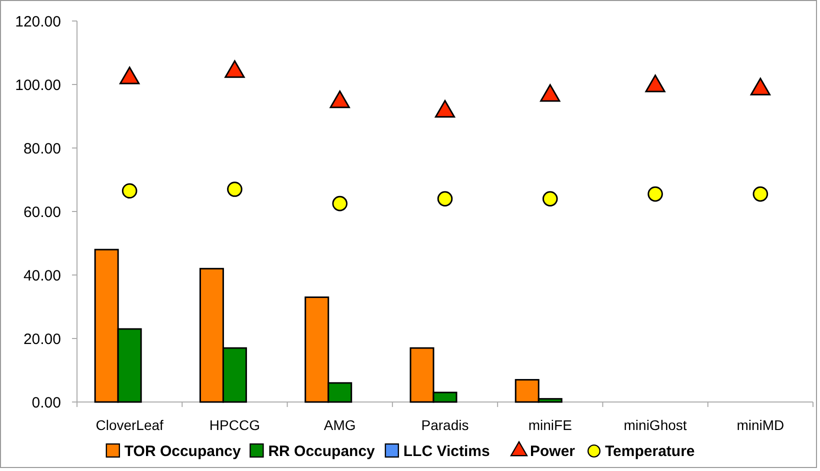  What do you see at coordinates (42, 339) in the screenshot?
I see `y-tick-label: 20.00` at bounding box center [42, 339].